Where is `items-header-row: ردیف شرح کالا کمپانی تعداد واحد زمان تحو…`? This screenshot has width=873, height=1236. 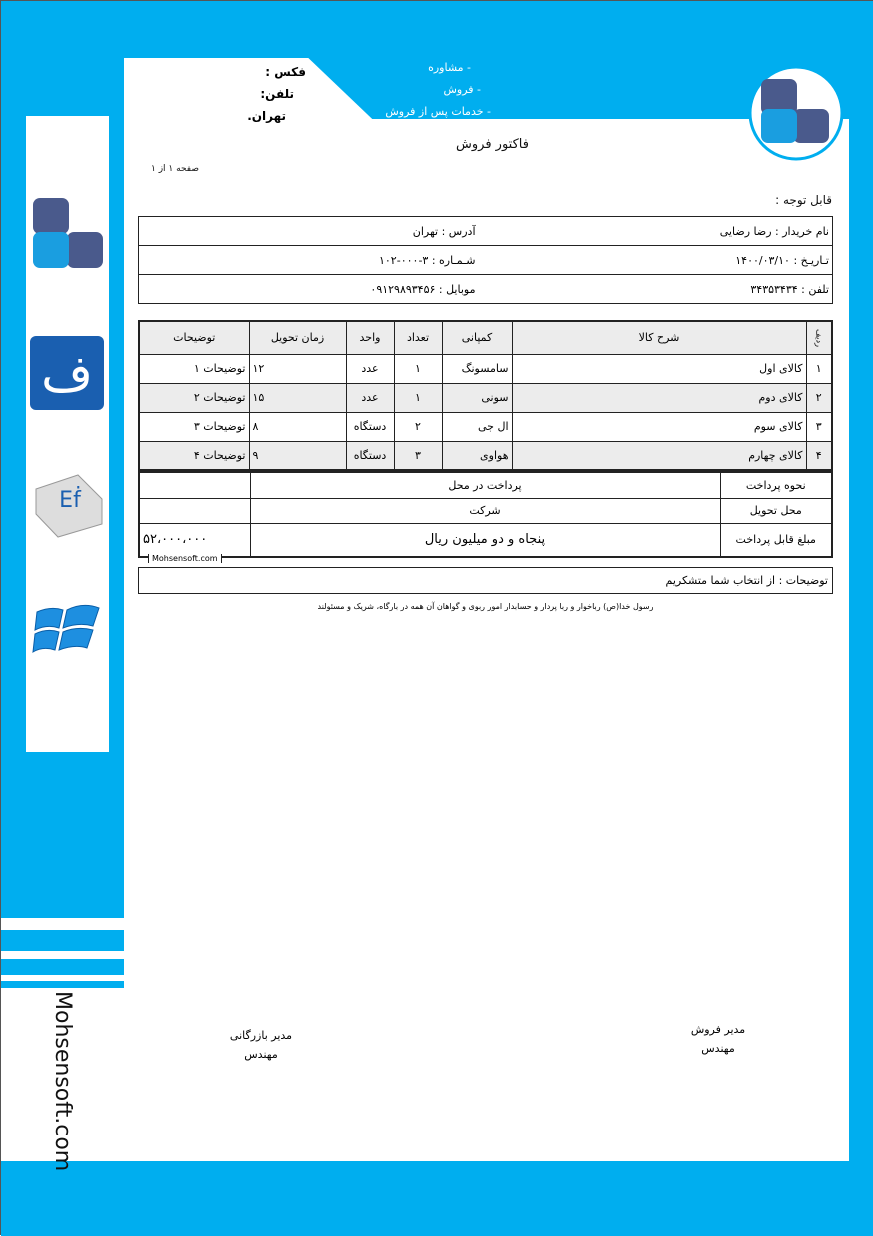
items-header-row: ردیف شرح کالا کمپانی تعداد واحد زمان تحو… is located at coordinates (485, 337).